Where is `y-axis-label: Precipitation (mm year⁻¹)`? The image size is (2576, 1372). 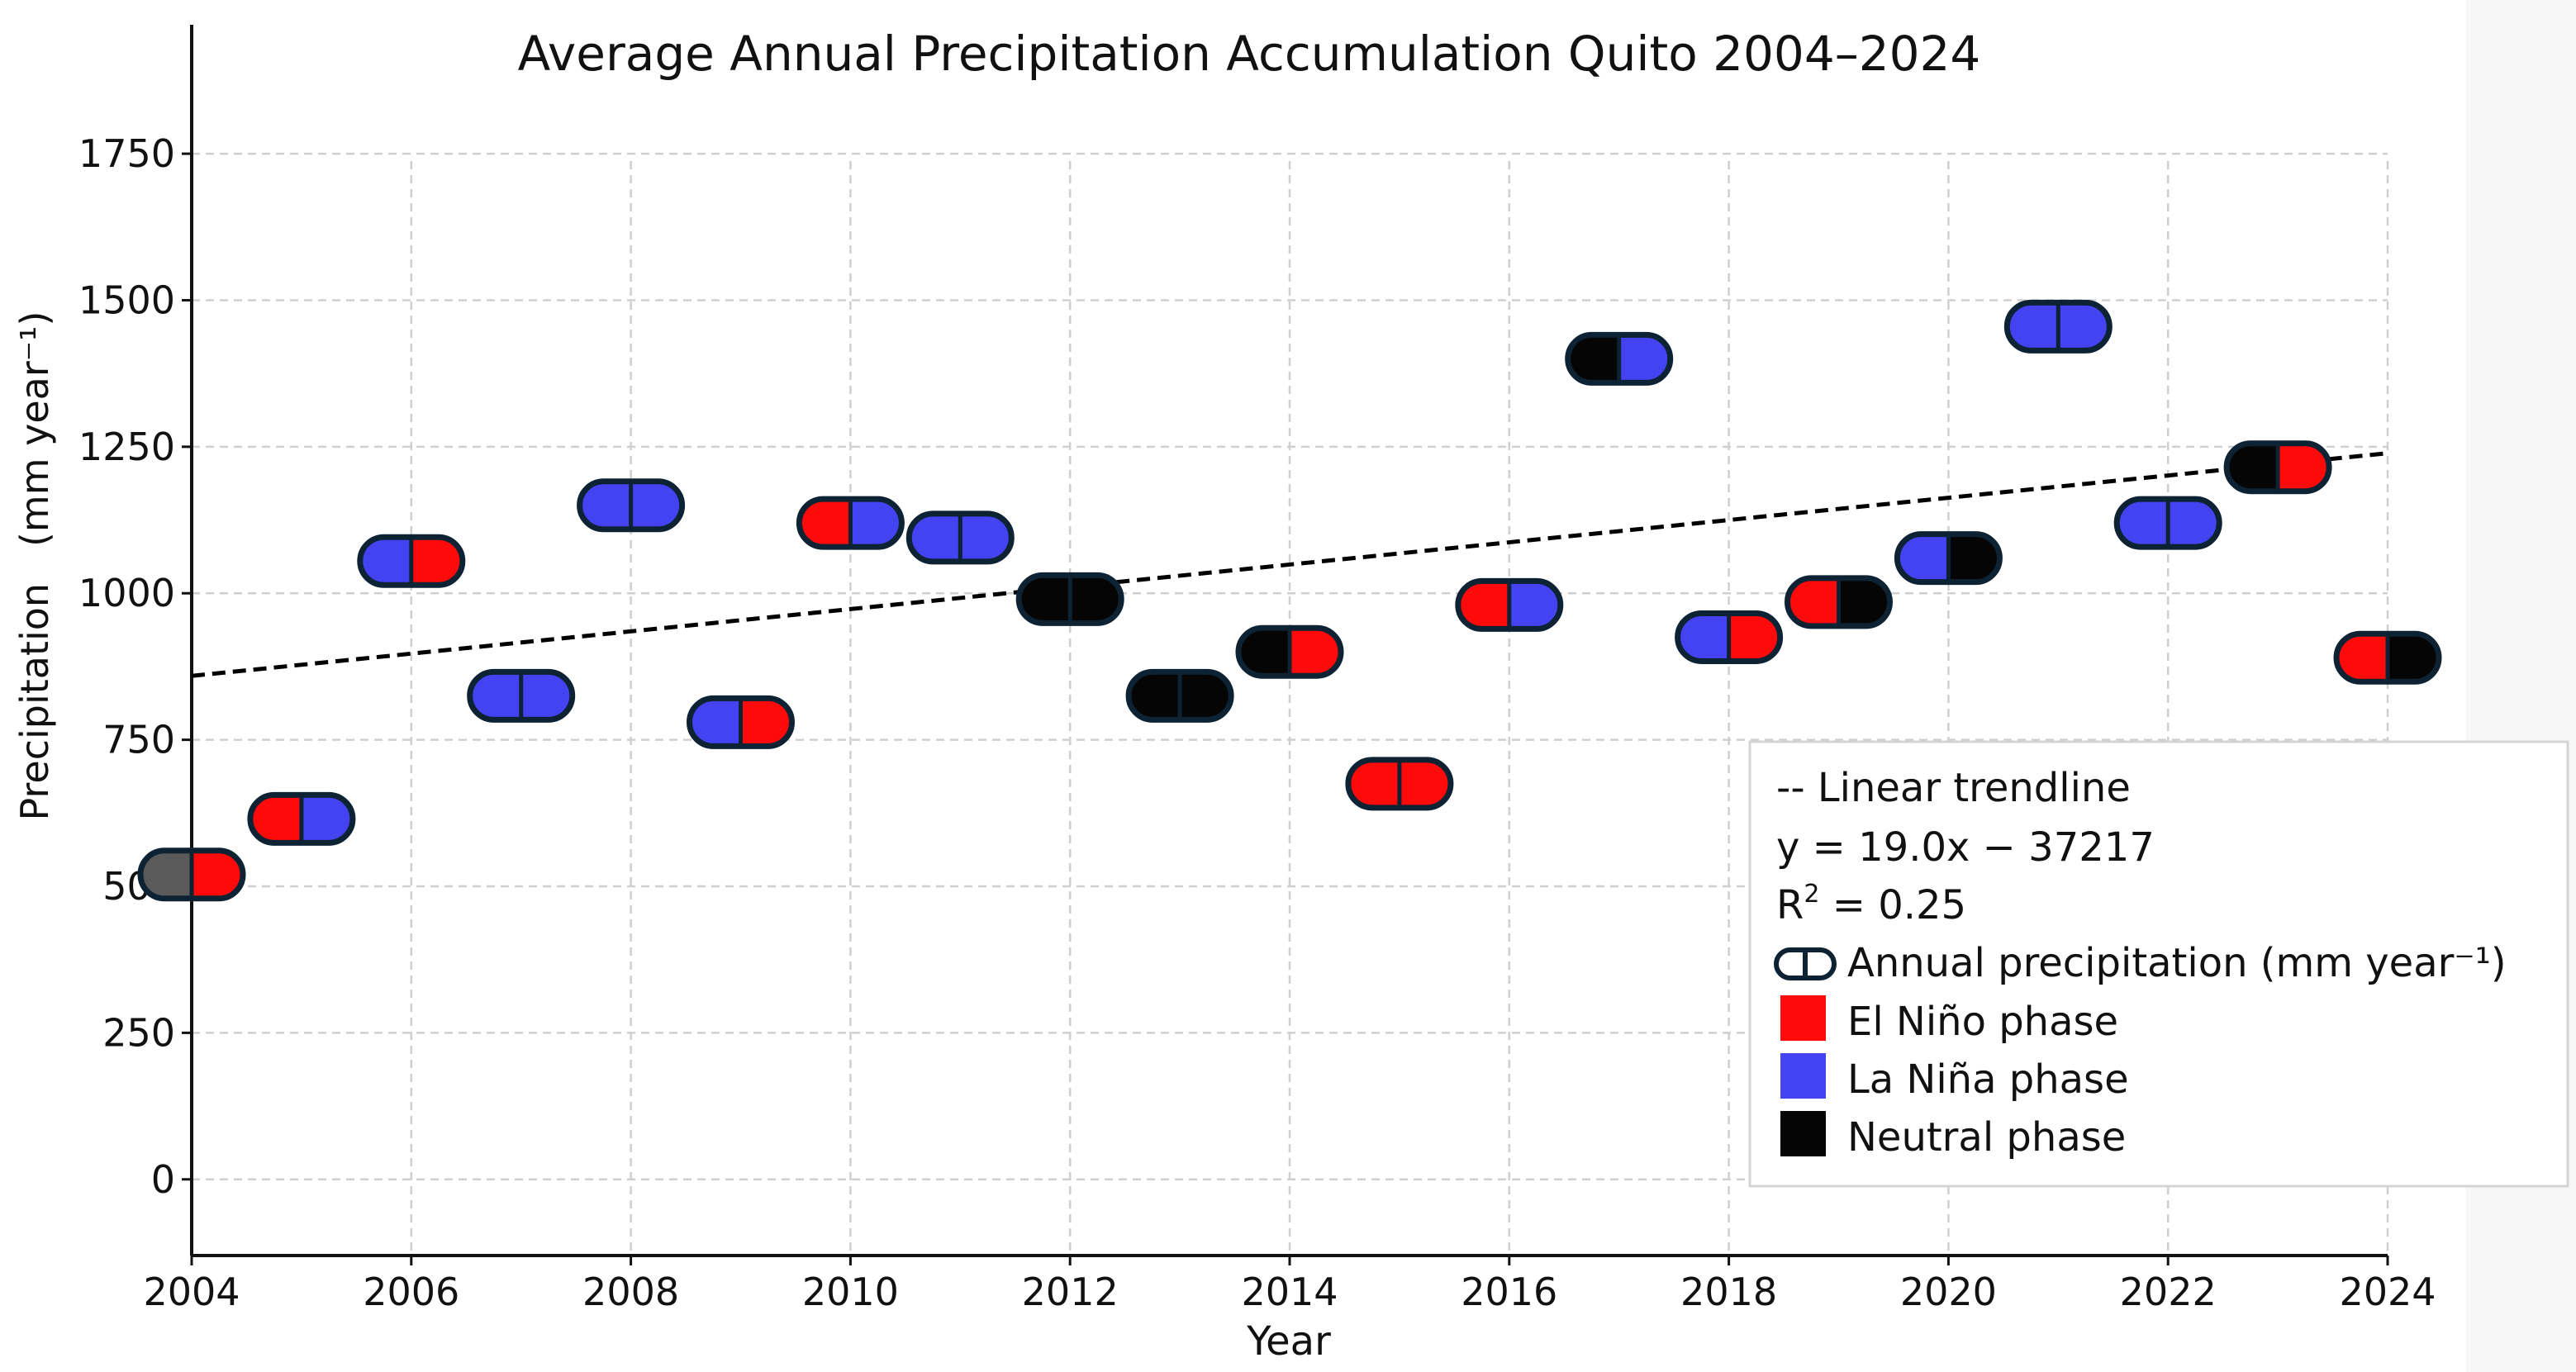
y-axis-label: Precipitation (mm year⁻¹) is located at coordinates (34, 566).